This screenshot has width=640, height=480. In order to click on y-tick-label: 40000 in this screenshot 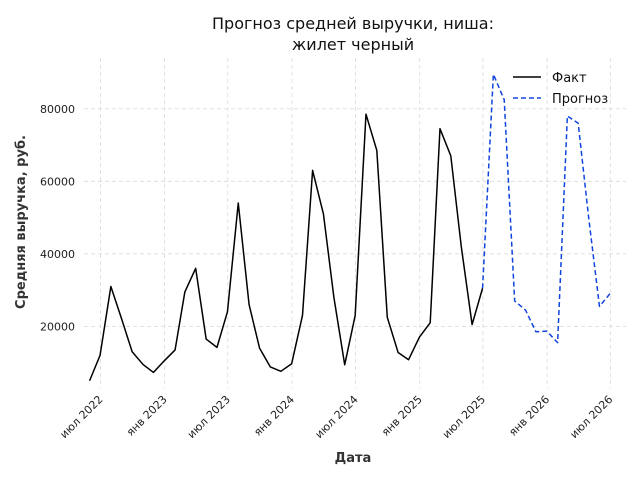, I will do `click(57, 254)`.